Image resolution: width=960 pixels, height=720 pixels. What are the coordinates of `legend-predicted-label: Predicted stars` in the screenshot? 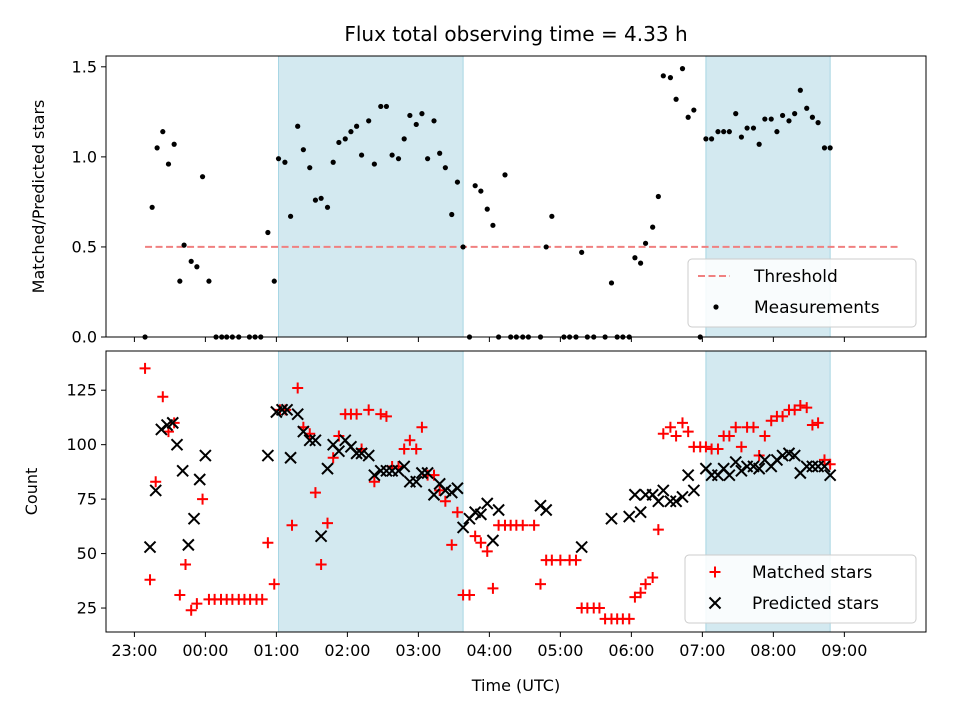 It's located at (815, 604).